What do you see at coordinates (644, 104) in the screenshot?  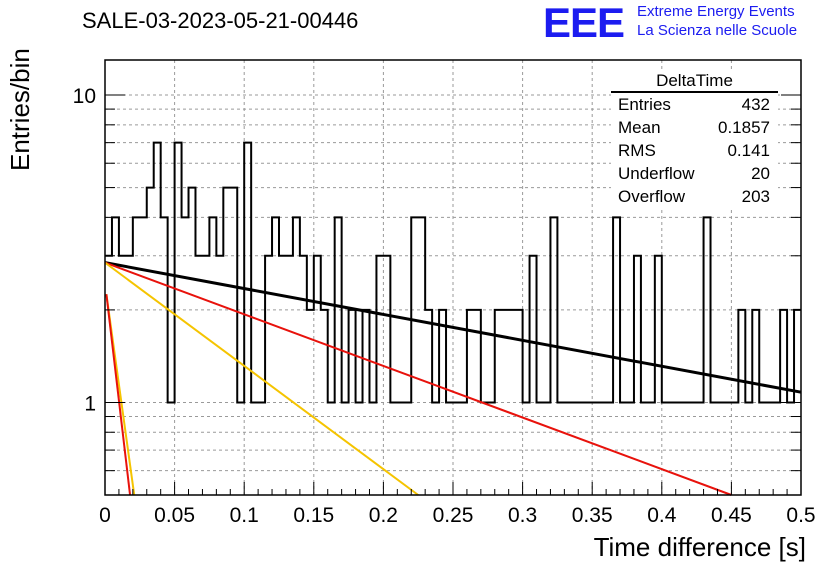 I see `stats-label: Entries` at bounding box center [644, 104].